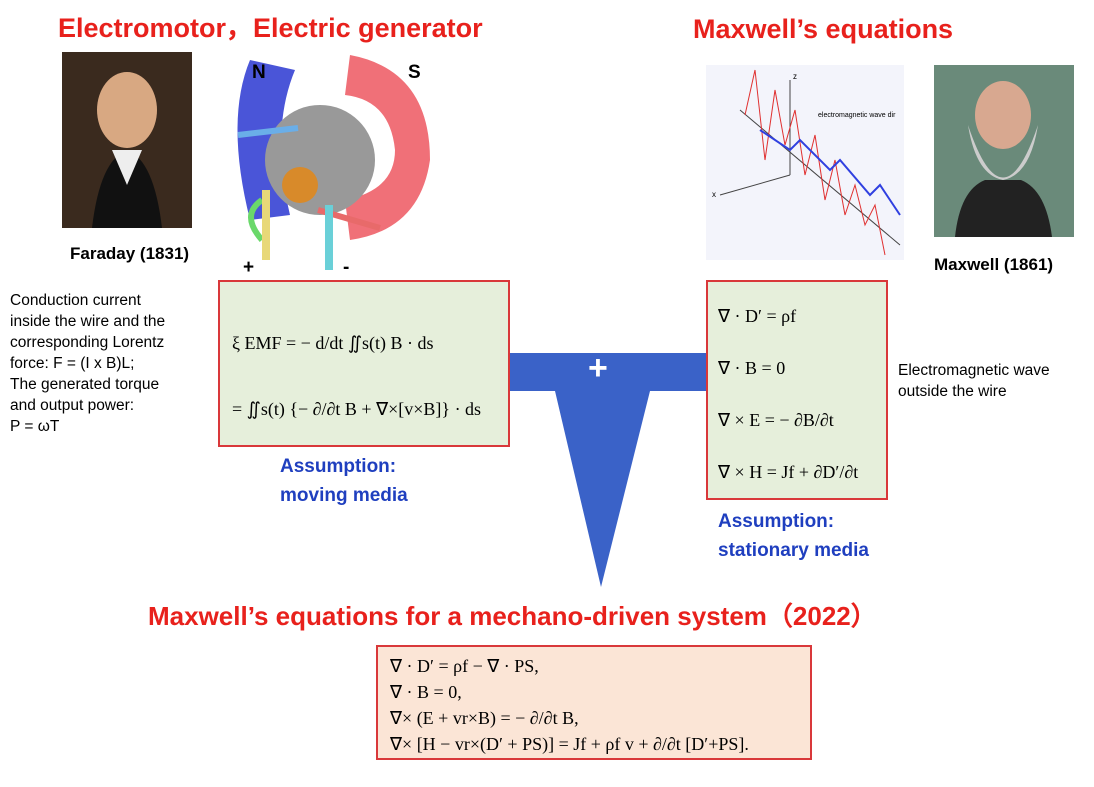 This screenshot has width=1094, height=787. I want to click on label: x, so click(714, 194).